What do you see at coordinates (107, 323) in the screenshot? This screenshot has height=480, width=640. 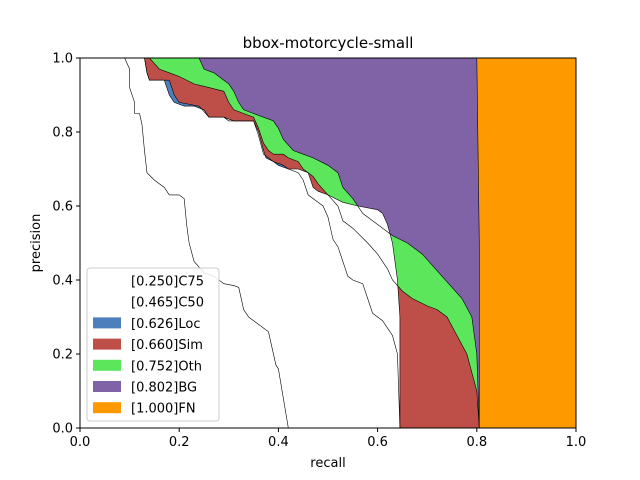 I see `legend-swatch-0-626-loc` at bounding box center [107, 323].